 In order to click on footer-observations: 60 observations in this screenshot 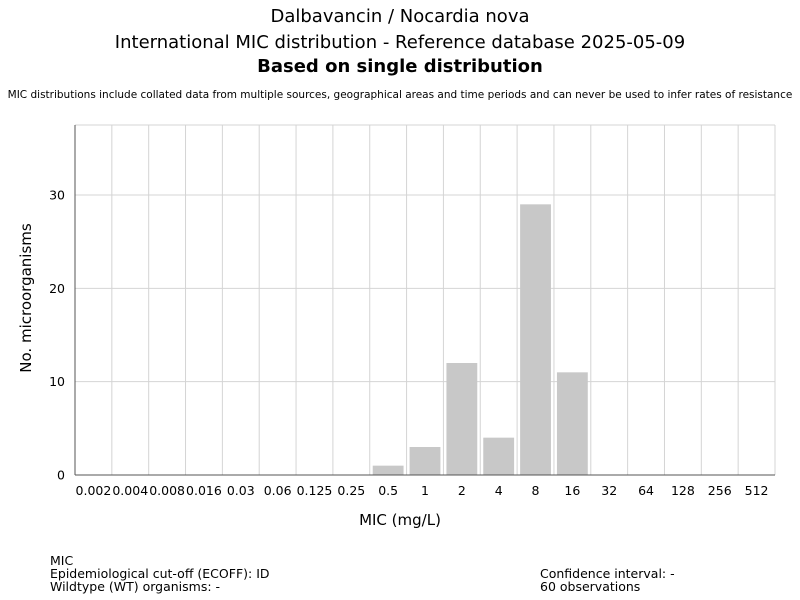, I will do `click(590, 586)`.